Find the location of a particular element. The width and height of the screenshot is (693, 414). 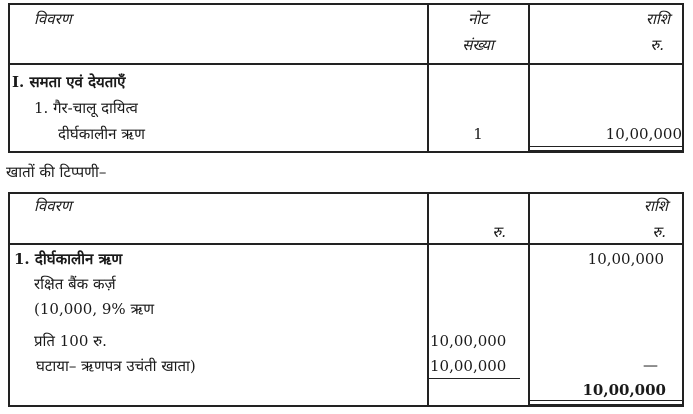

row-label-debentures: (10,000, 9% ऋण is located at coordinates (94, 309).